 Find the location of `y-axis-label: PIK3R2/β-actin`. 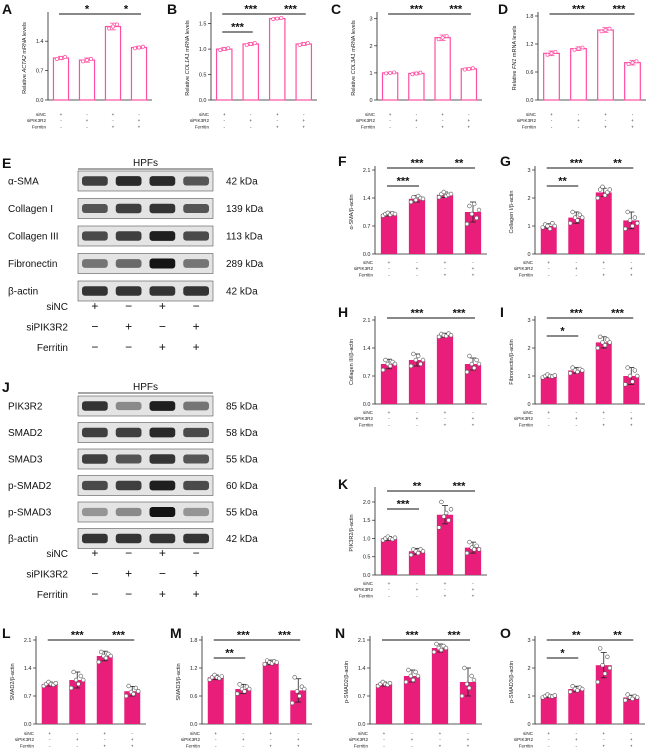

y-axis-label: PIK3R2/β-actin is located at coordinates (352, 532).